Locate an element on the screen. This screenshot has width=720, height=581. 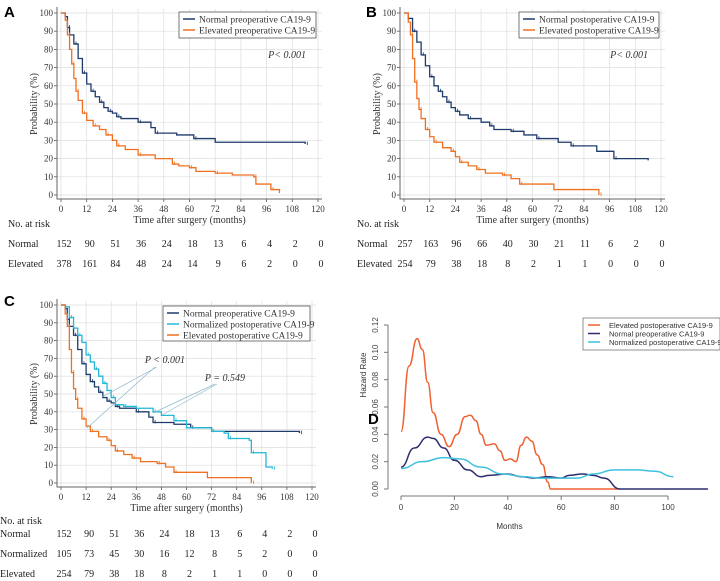
risk-value: 5 is located at coordinates (239, 554).